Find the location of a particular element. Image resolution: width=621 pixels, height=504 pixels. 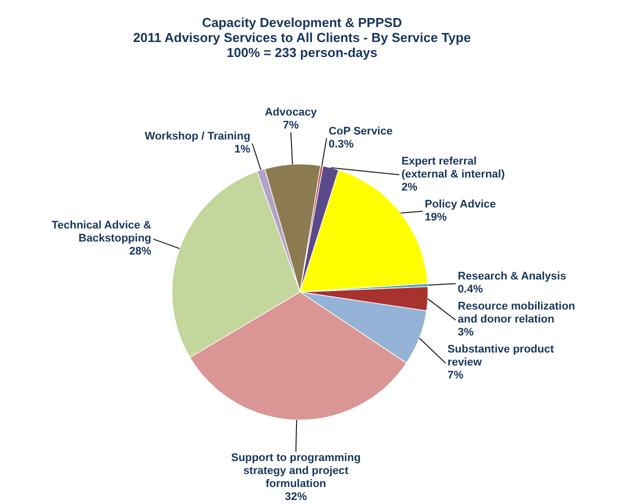

text: 100% = 233 person-days is located at coordinates (302, 52).